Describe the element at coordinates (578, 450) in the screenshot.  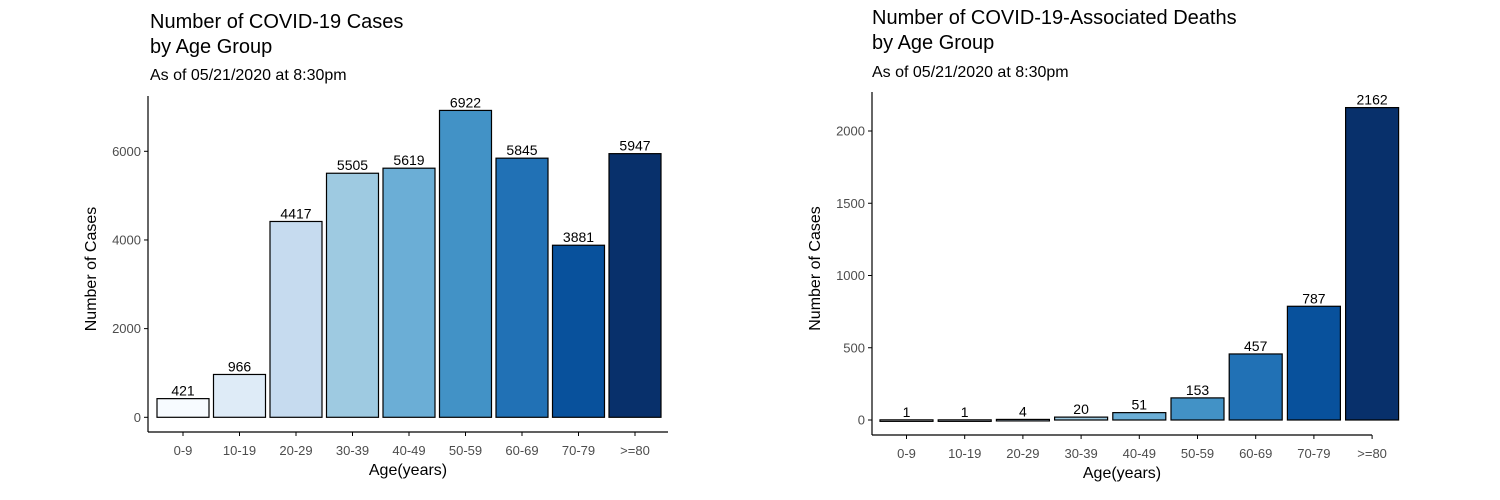
I see `cases-x-tick-label: 70-79` at that location.